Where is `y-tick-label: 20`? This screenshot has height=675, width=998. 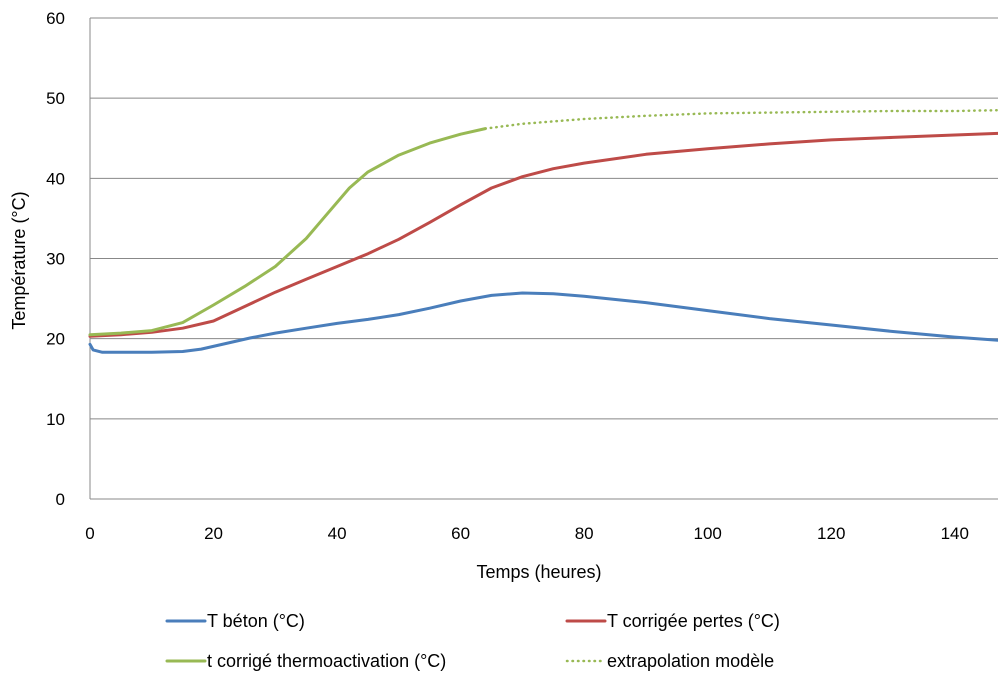 y-tick-label: 20 is located at coordinates (55, 339).